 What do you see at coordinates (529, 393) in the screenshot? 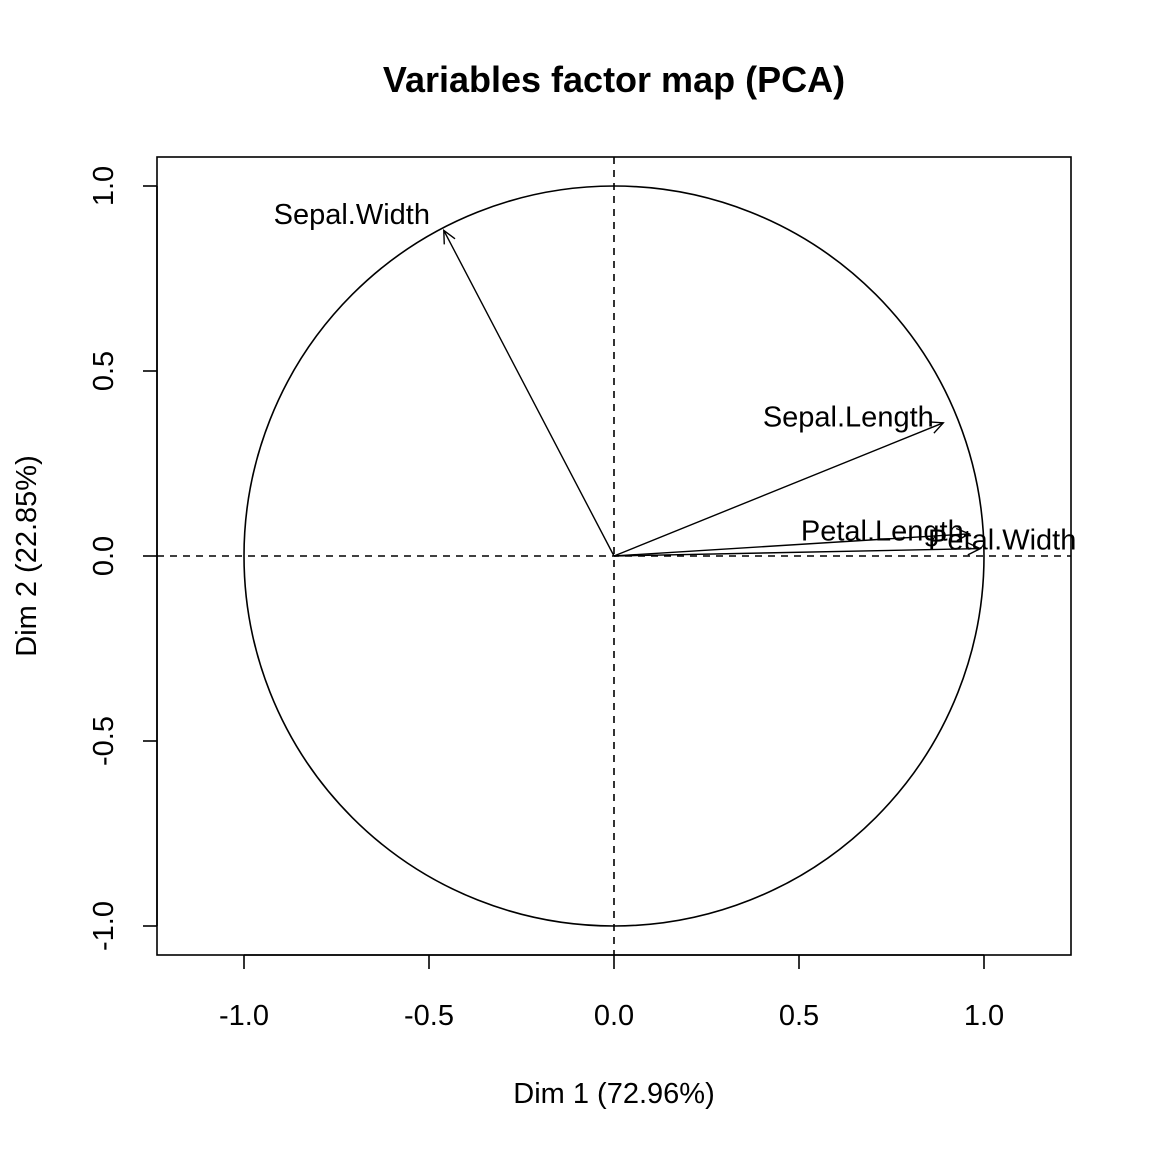
I see `arrow-sepal-width` at bounding box center [529, 393].